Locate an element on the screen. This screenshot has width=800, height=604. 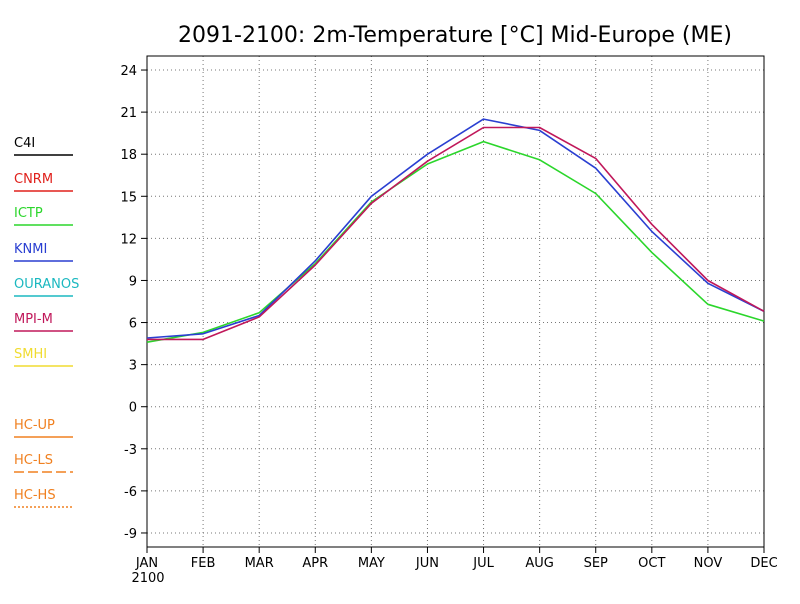
x-tick-label: JUL is located at coordinates (483, 563).